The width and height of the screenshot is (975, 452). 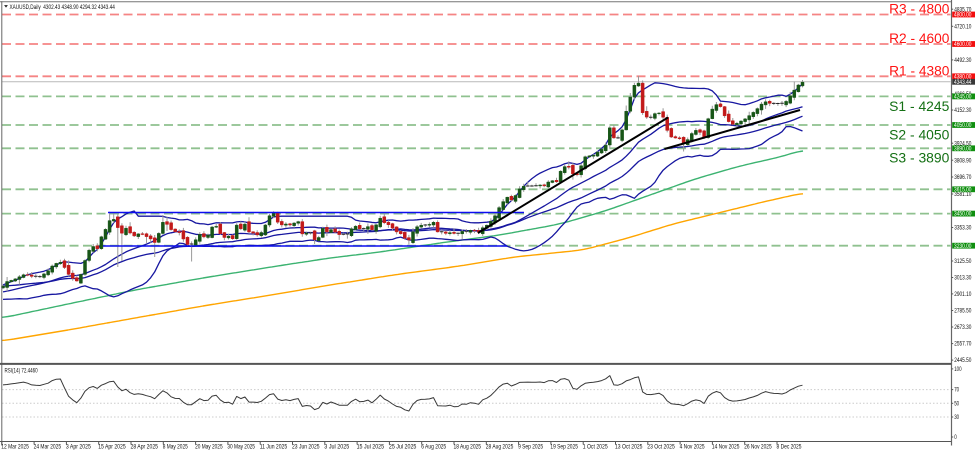 What do you see at coordinates (963, 161) in the screenshot?
I see `svg-text: 3808.90` at bounding box center [963, 161].